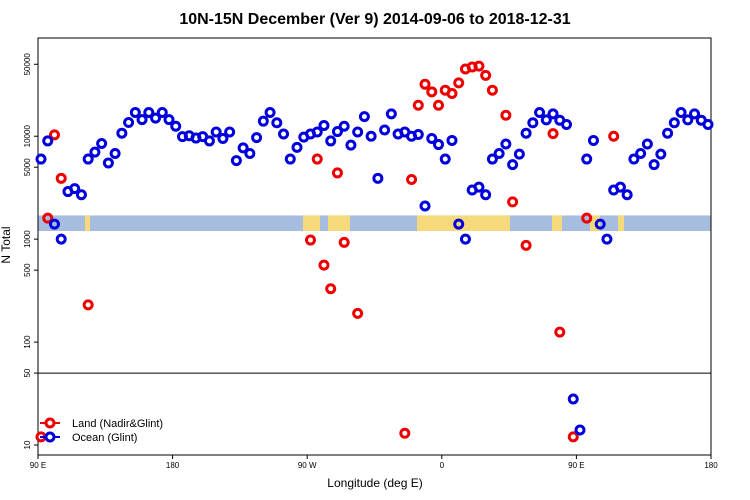 The height and width of the screenshot is (500, 750). I want to click on legend-ocean-marker, so click(50, 437).